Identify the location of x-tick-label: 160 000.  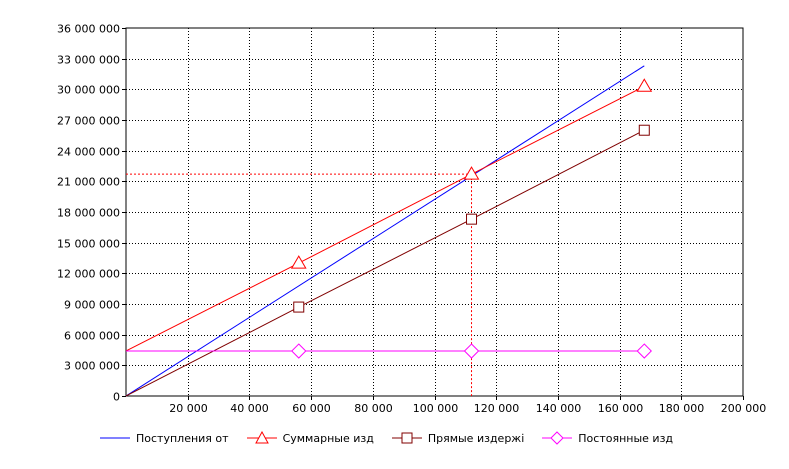
(621, 408).